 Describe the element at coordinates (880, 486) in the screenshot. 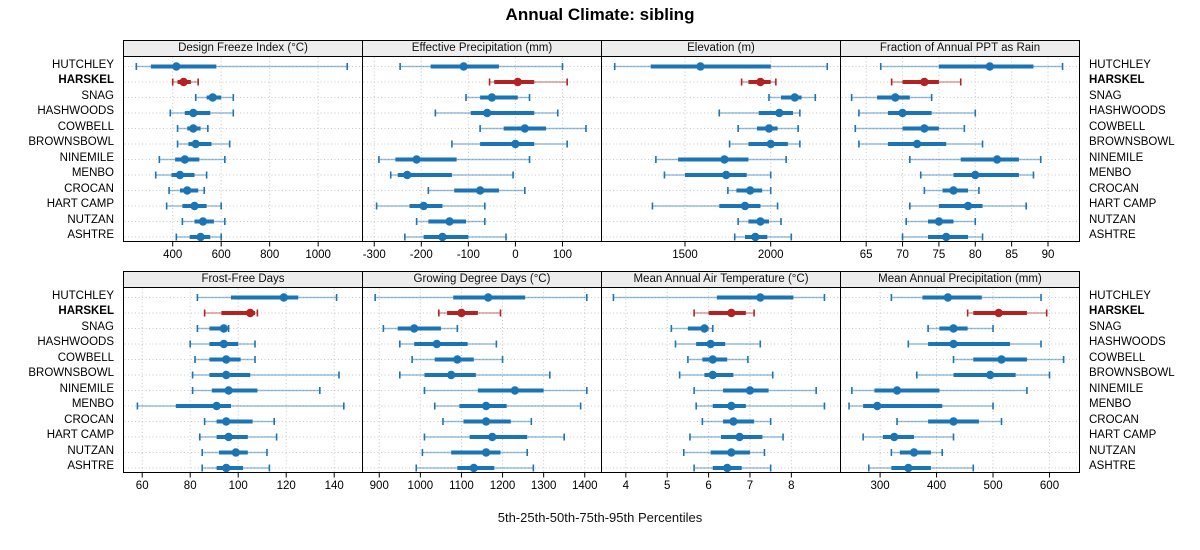

I see `axis-tick-label: 300` at that location.